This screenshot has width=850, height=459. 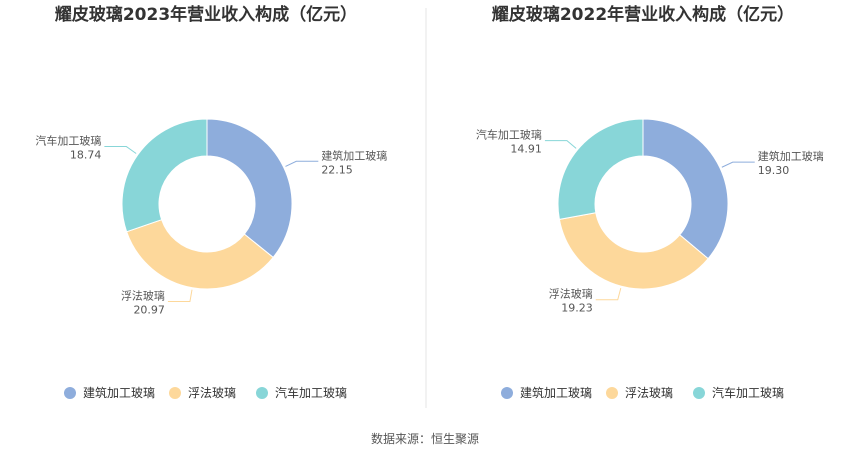 I want to click on data-source: 数据来源：恒生聚源, so click(x=425, y=438).